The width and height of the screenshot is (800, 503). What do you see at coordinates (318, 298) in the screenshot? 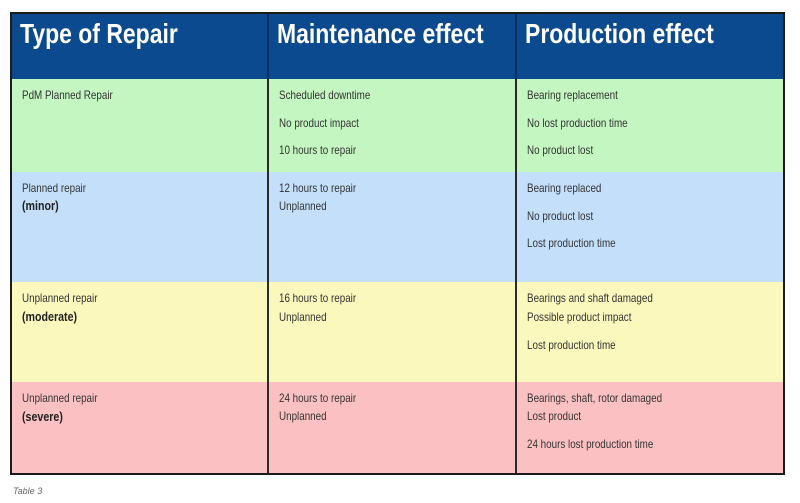
I see `maintenance-text: 16 hours to repair` at bounding box center [318, 298].